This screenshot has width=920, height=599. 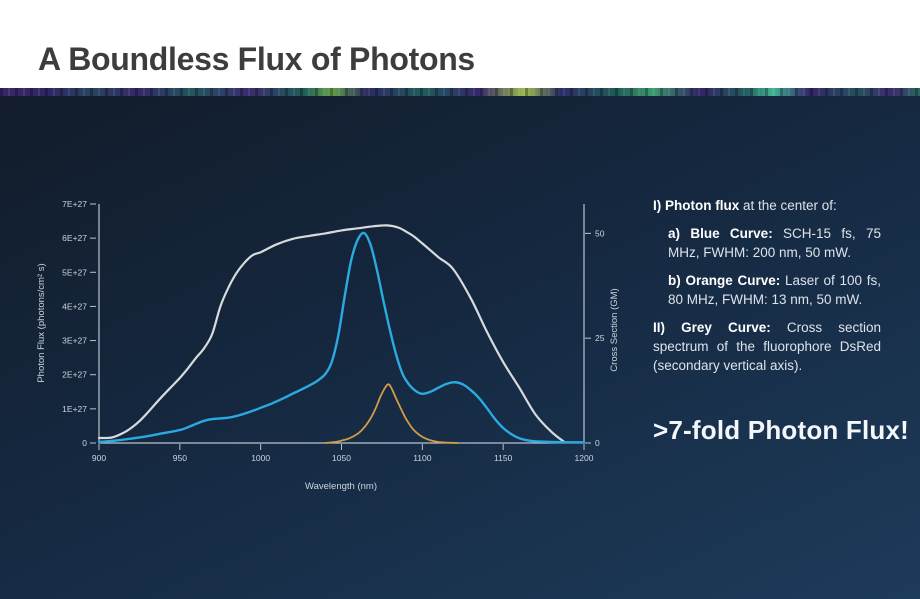 I want to click on note-item-photon-flux: I) Photon flux at the center of:, so click(x=767, y=205).